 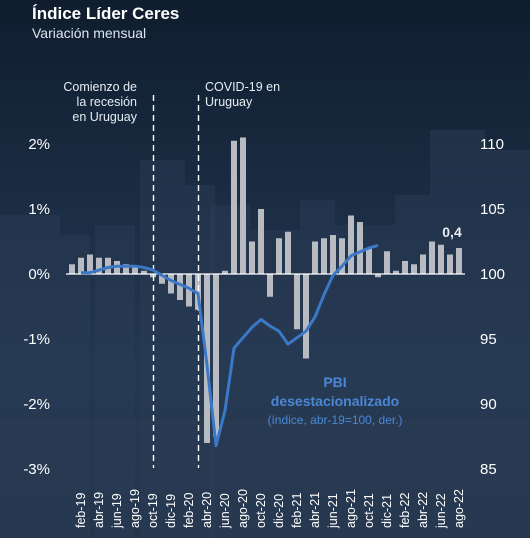 I want to click on left-tick-label: -2%, so click(x=36, y=404).